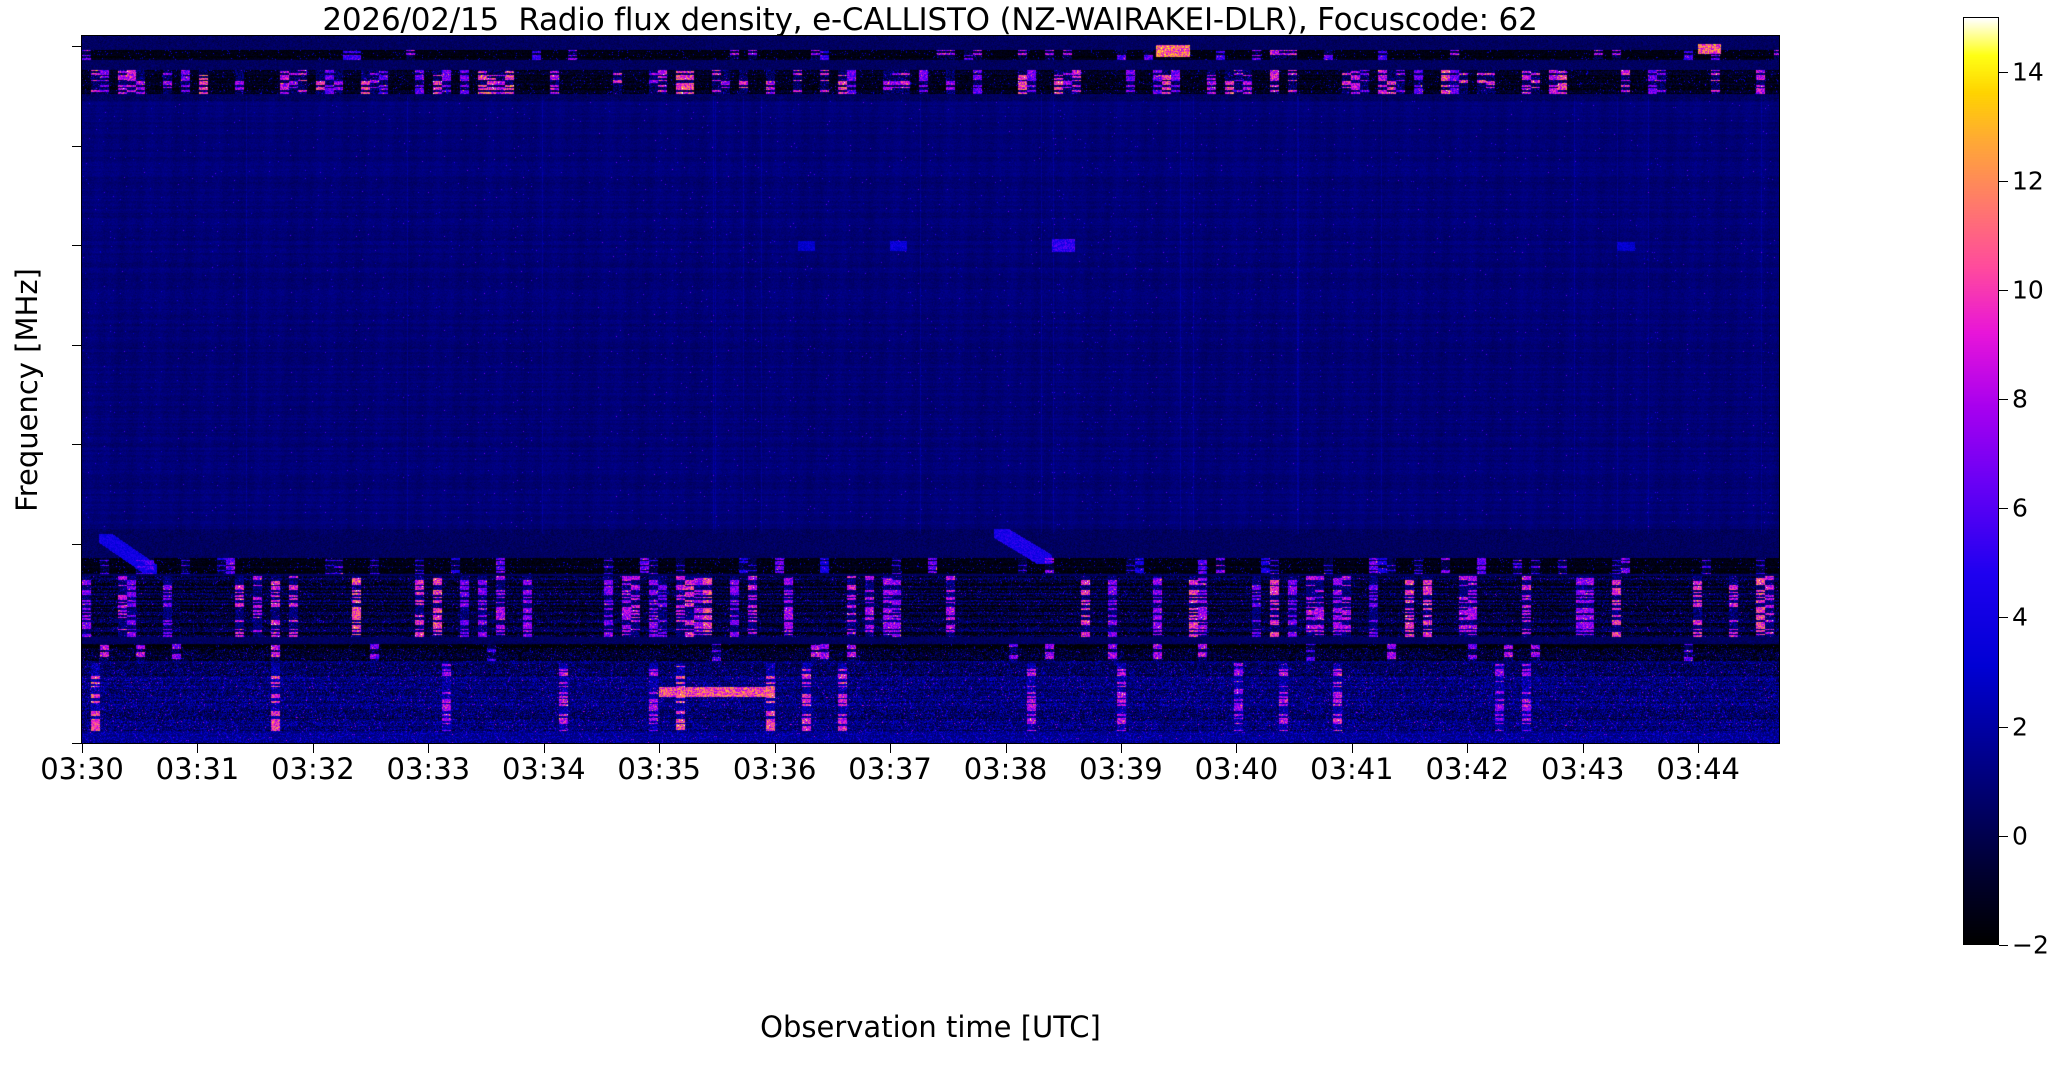 Image resolution: width=2047 pixels, height=1067 pixels. What do you see at coordinates (428, 769) in the screenshot?
I see `x-tick-label: 03:33` at bounding box center [428, 769].